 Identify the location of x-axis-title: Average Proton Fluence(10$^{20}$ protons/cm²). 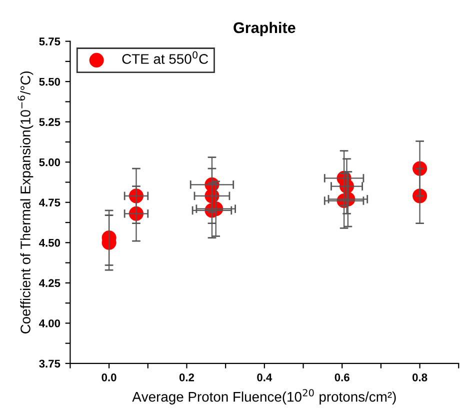
(264, 396).